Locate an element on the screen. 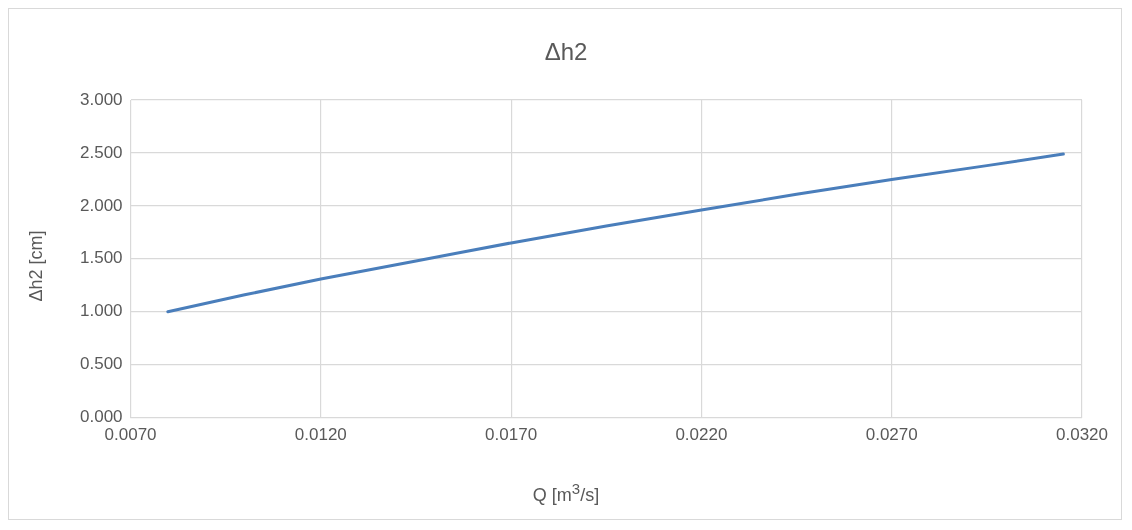 This screenshot has height=530, width=1132. y-tick-label: 1.500 is located at coordinates (101, 258).